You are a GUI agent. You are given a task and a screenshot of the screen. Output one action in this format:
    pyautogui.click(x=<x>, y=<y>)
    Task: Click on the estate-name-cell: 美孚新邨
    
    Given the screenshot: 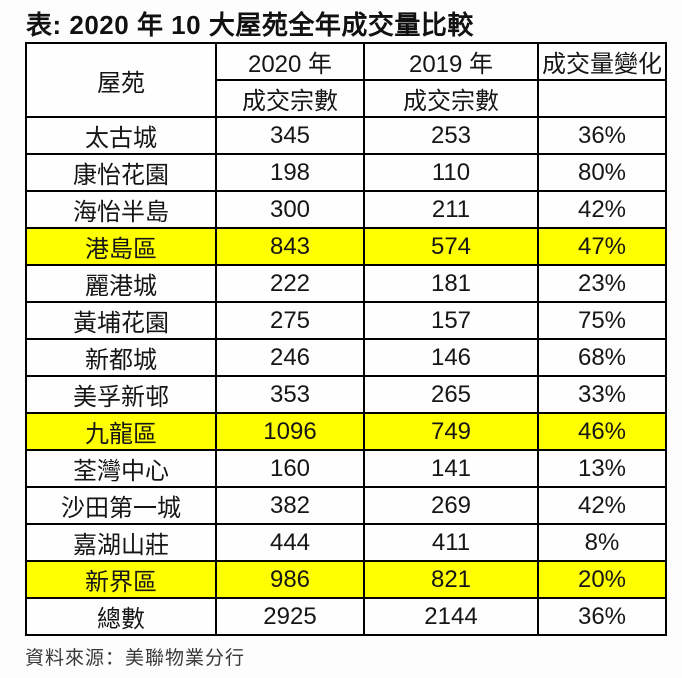 What is the action you would take?
    pyautogui.click(x=121, y=394)
    